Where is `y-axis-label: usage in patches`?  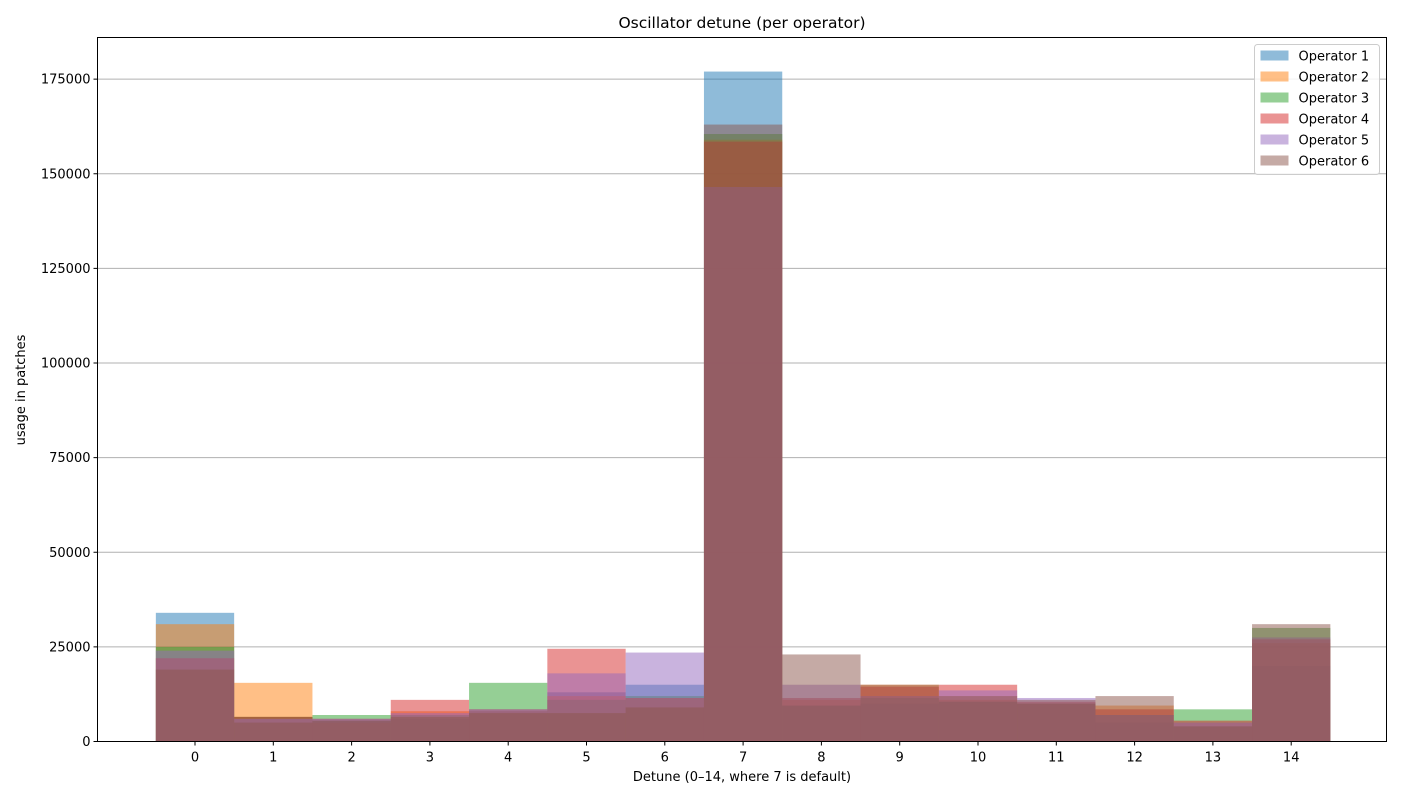
y-axis-label: usage in patches is located at coordinates (21, 389).